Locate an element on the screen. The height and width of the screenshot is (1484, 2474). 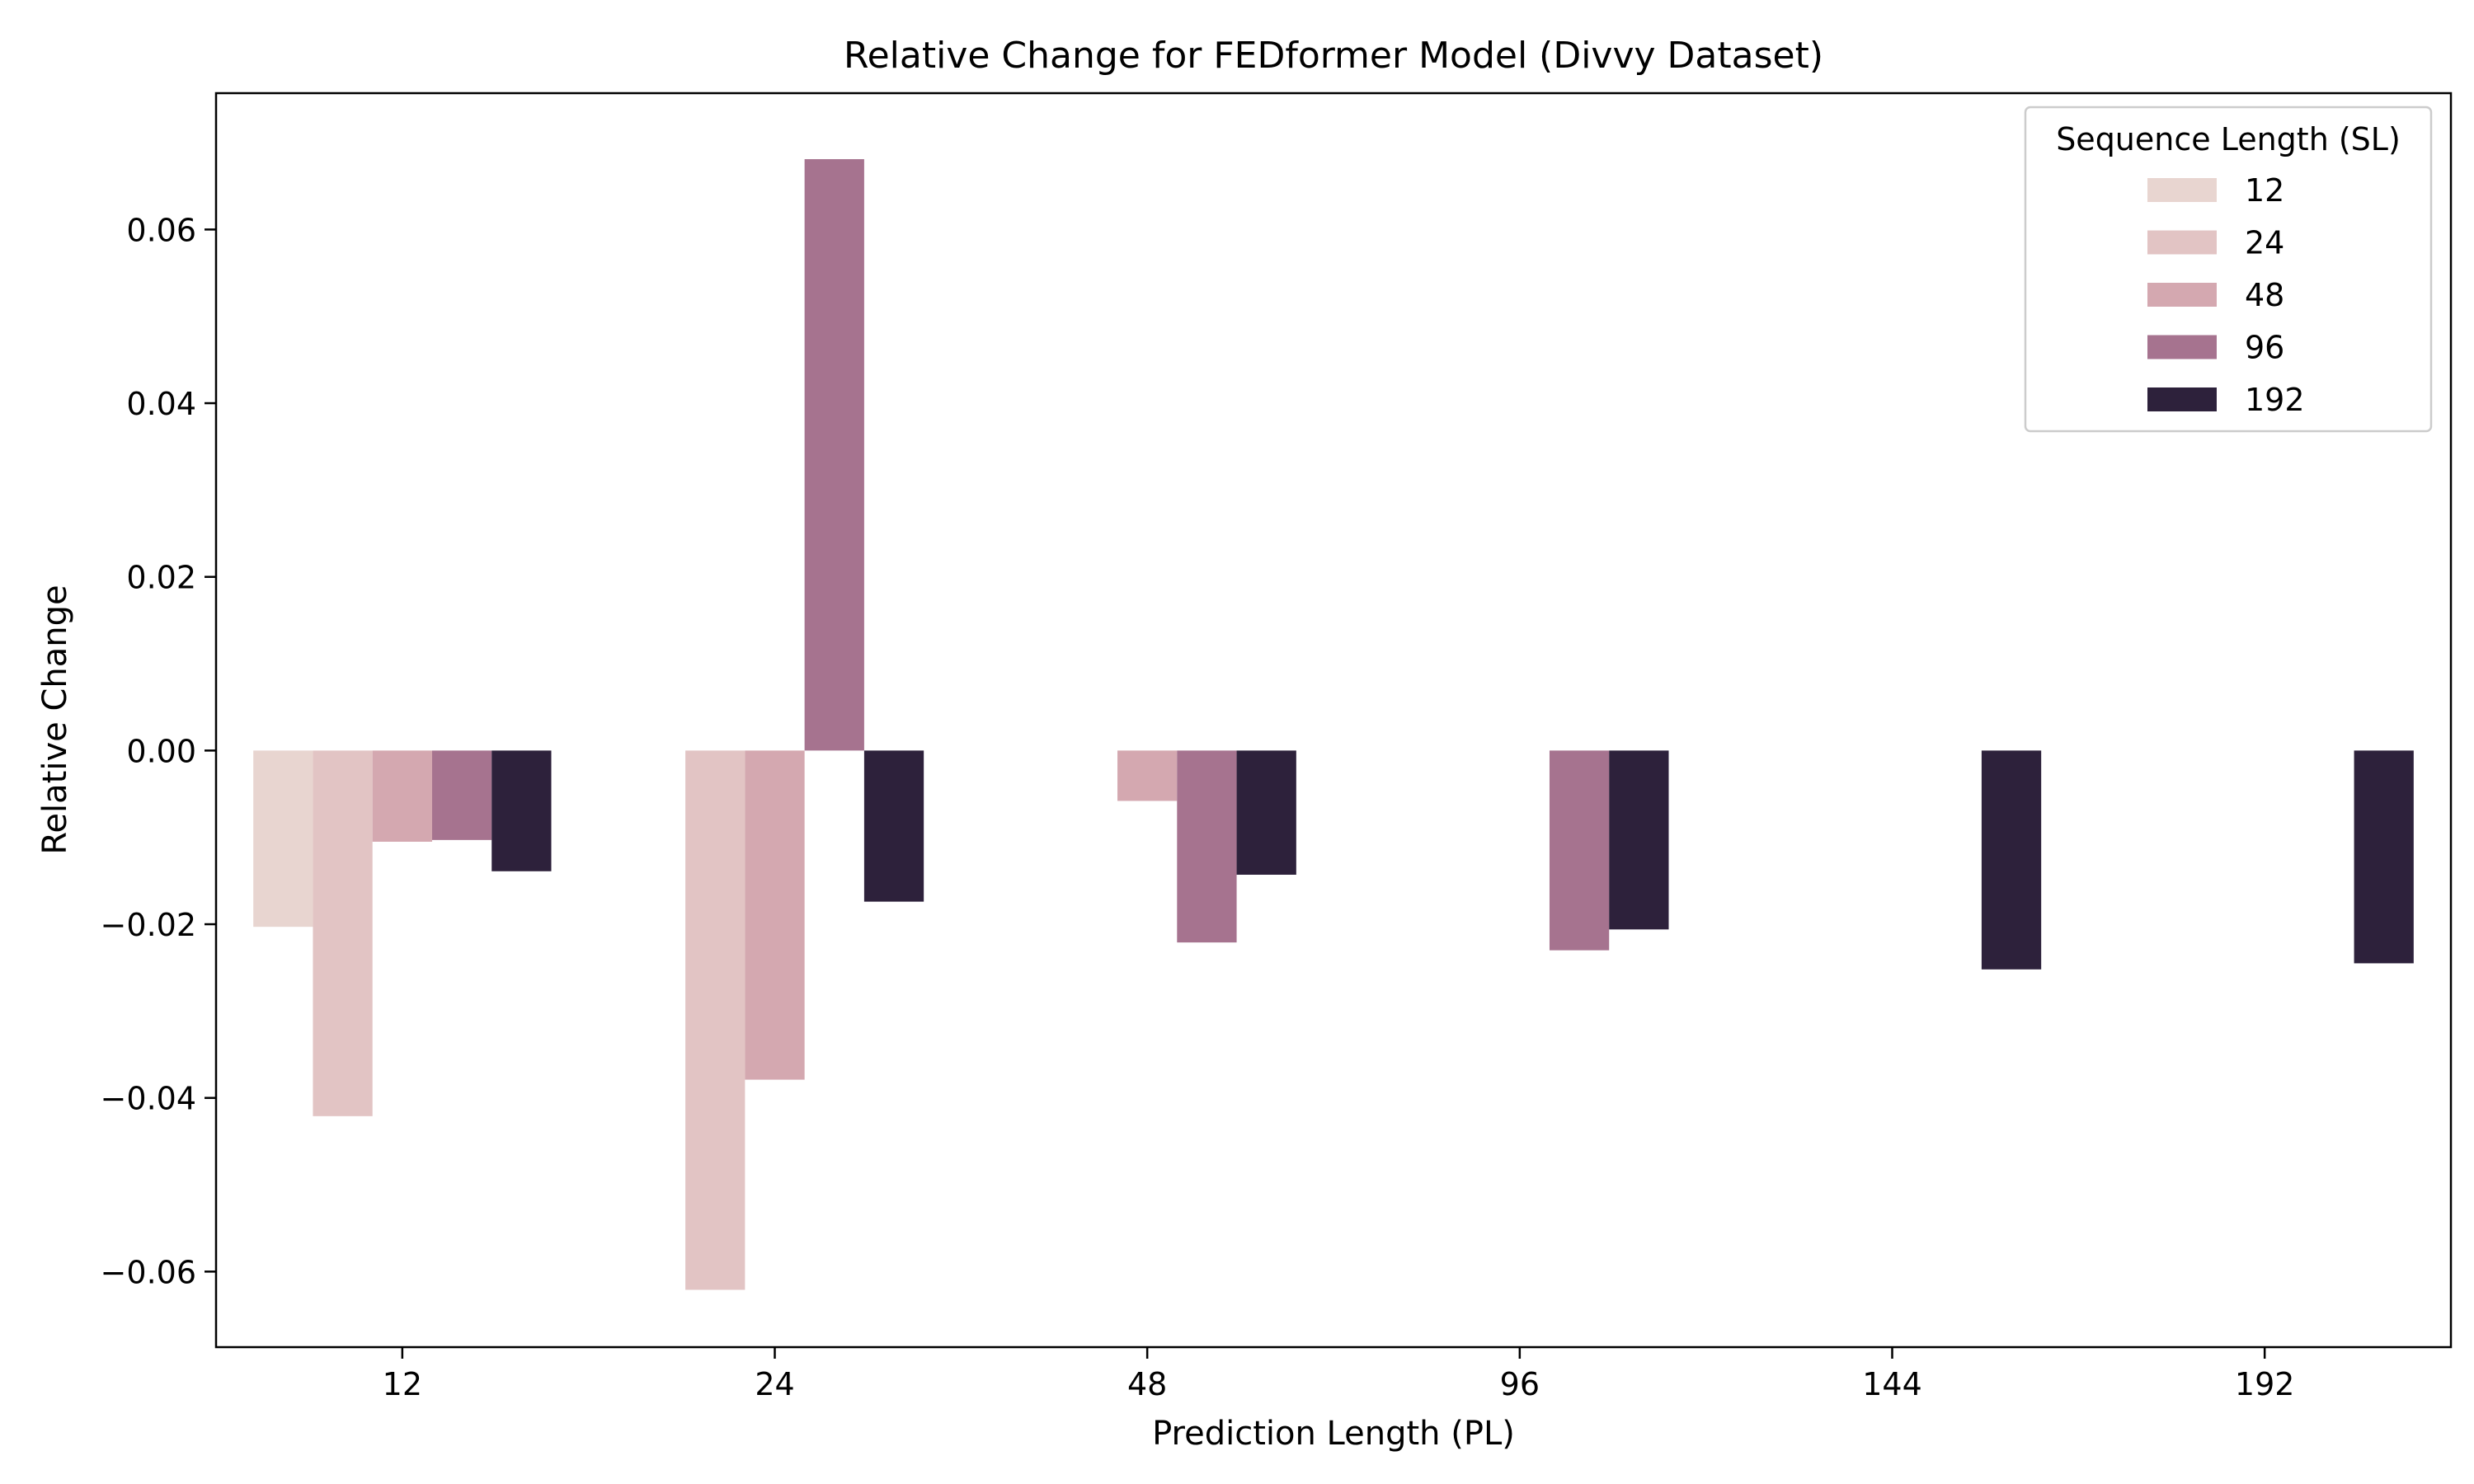
legend: Sequence Length (SL) 12 24 48 96 192 is located at coordinates (2228, 269).